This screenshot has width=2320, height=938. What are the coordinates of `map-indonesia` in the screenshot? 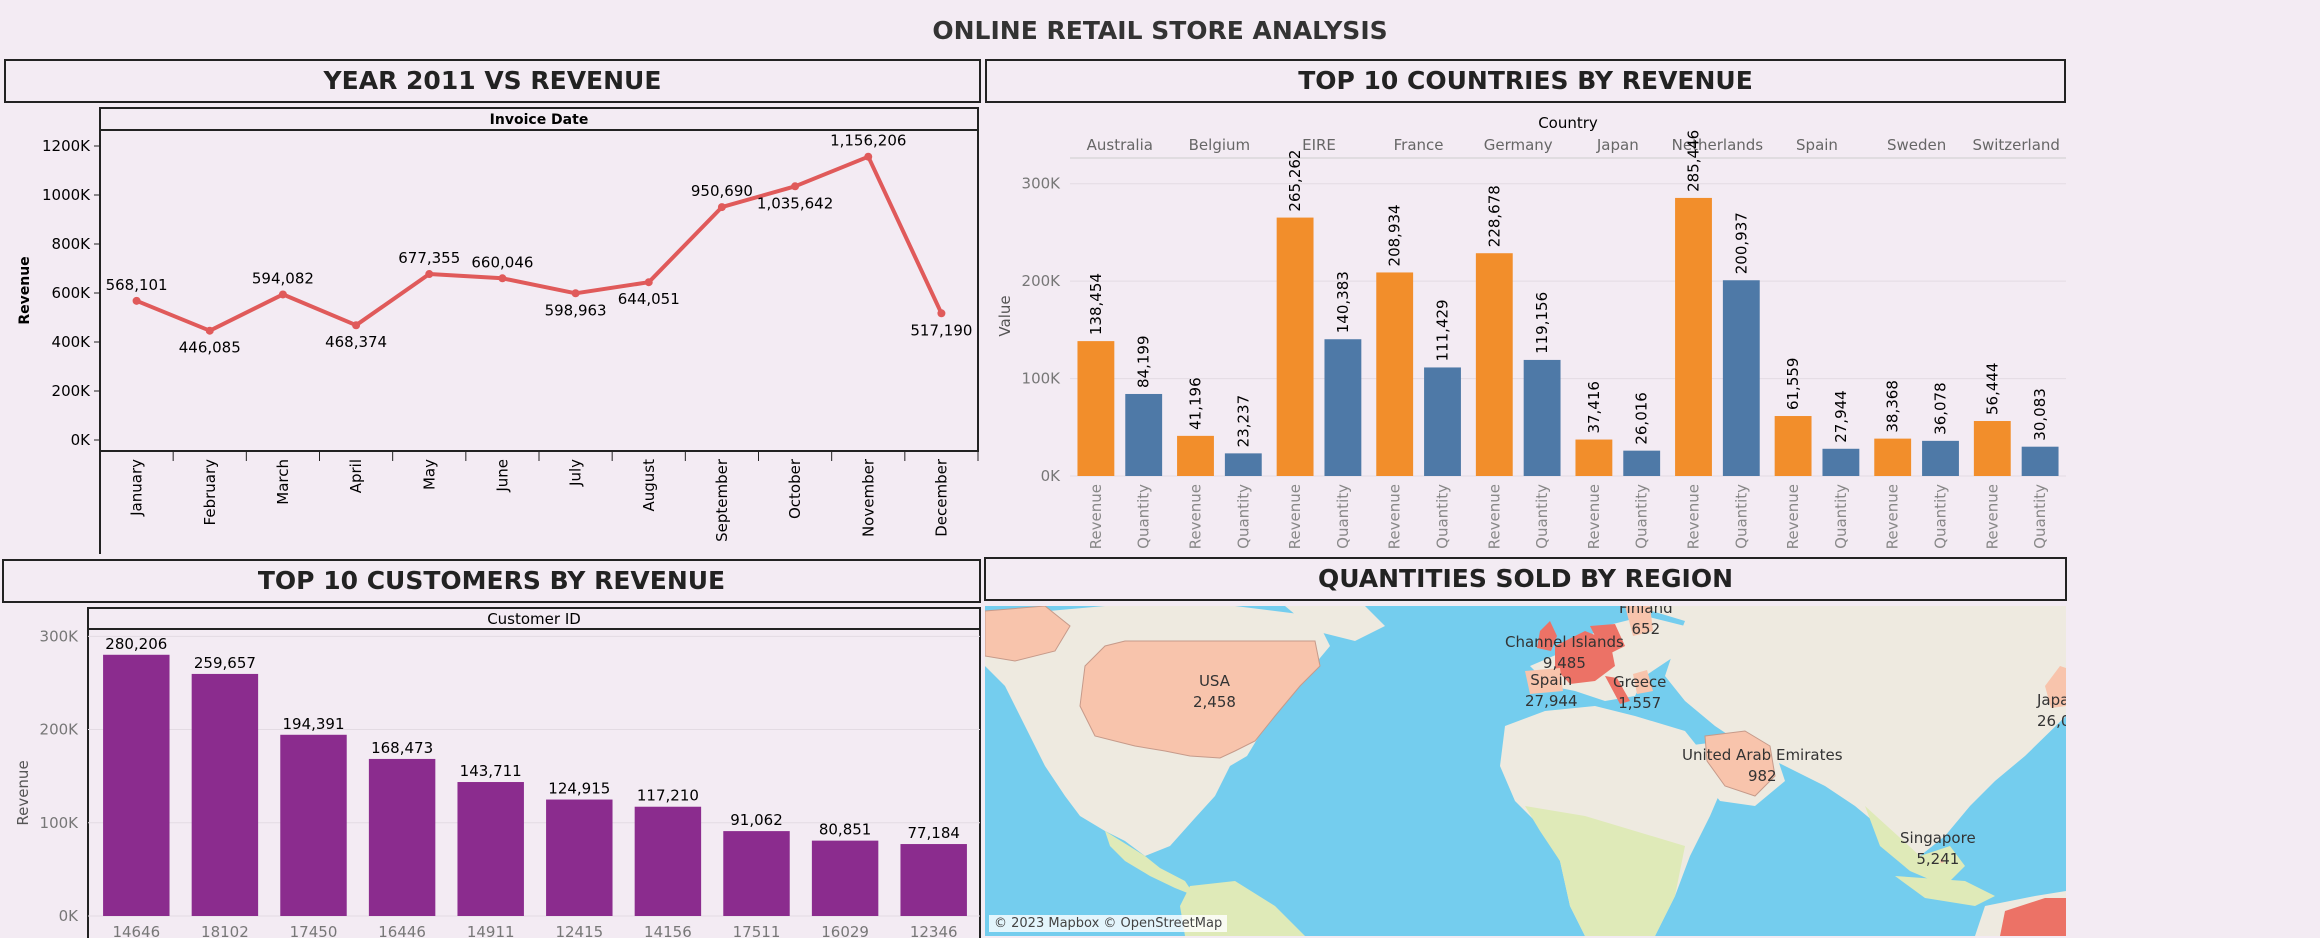 It's located at (1945, 891).